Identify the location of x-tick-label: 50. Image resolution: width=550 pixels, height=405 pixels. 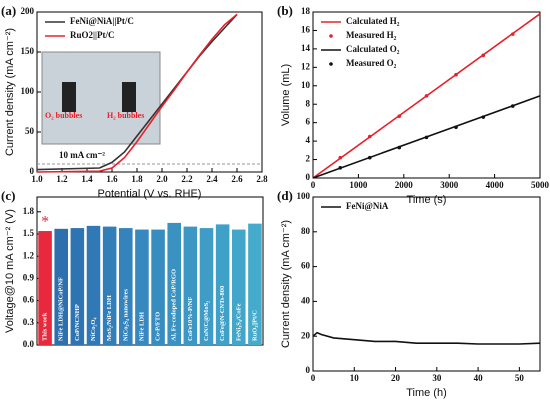
(520, 378).